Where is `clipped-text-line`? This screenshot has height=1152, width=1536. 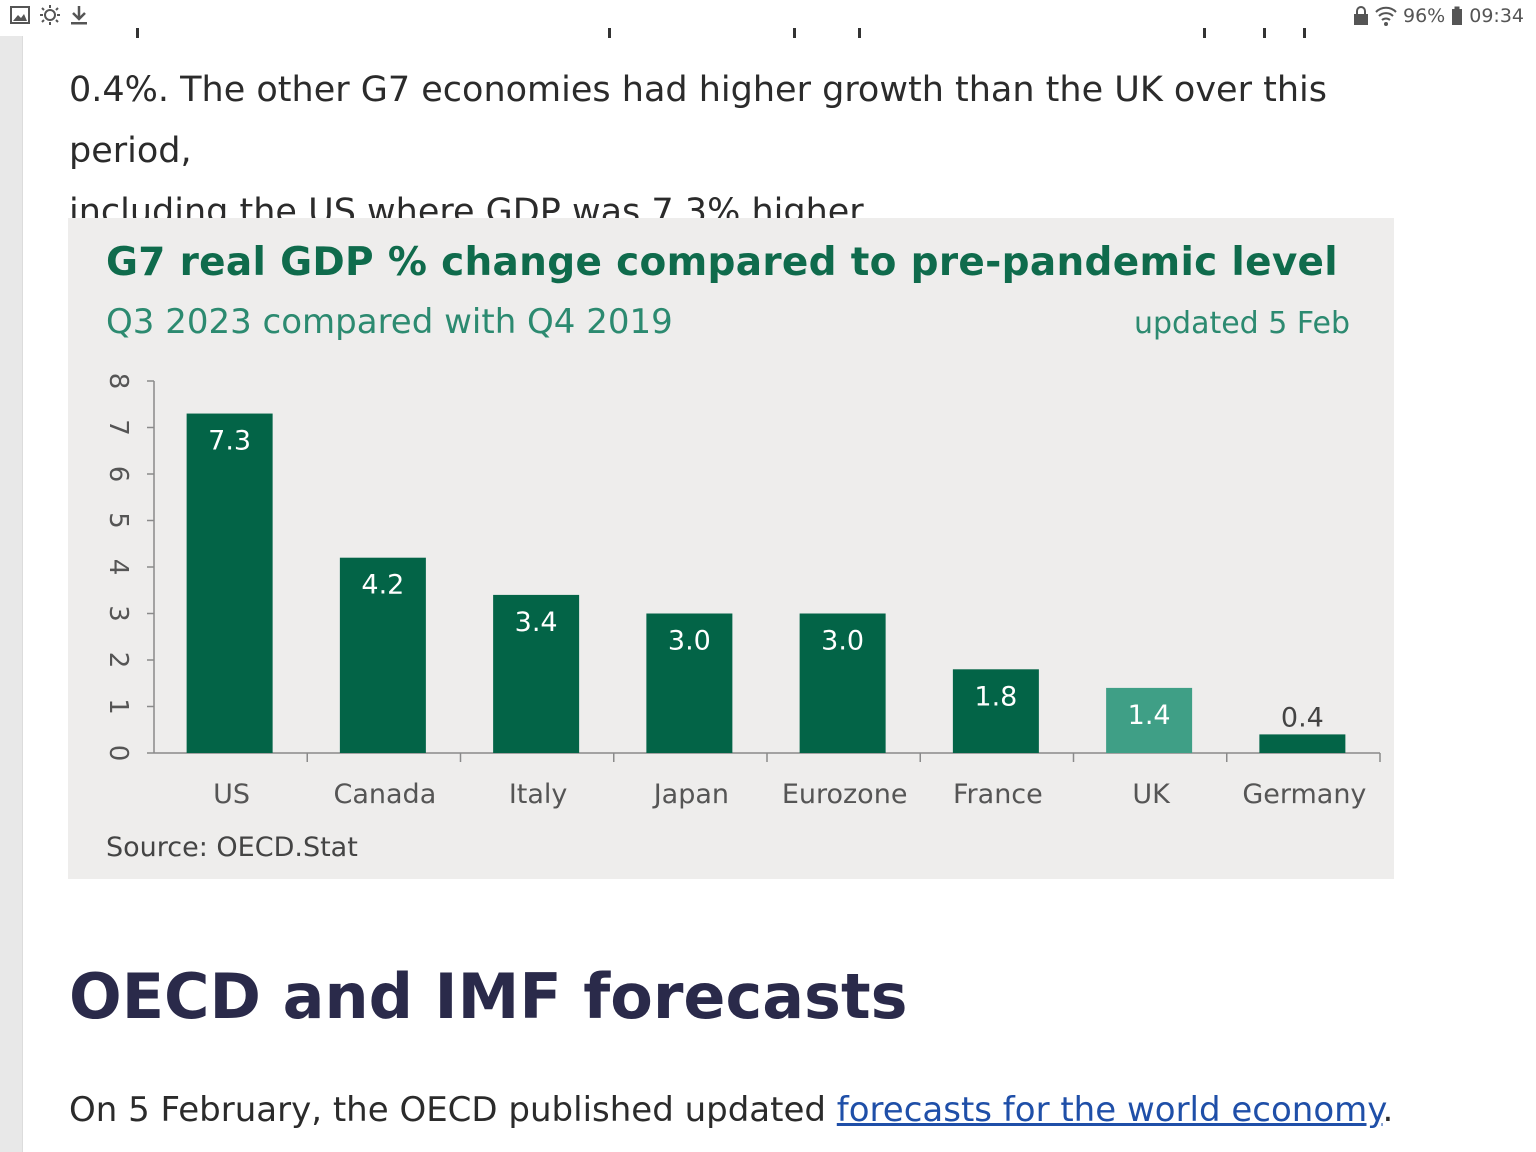
clipped-text-line is located at coordinates (718, 34).